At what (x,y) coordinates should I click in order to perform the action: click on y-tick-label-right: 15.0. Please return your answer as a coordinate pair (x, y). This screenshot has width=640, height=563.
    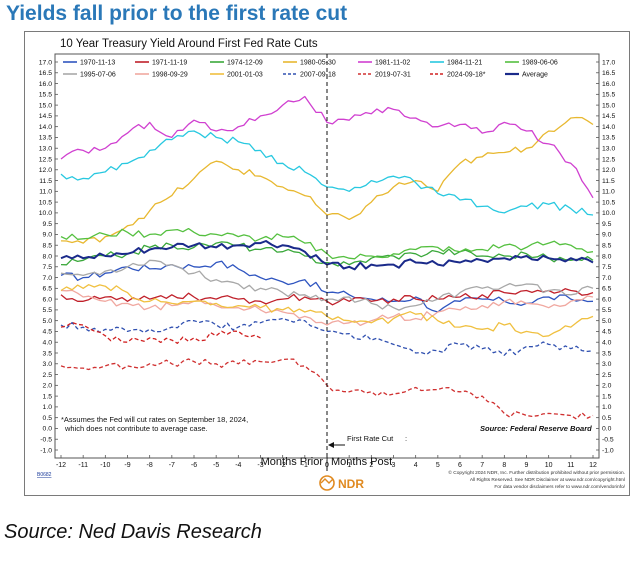
    Looking at the image, I should click on (608, 105).